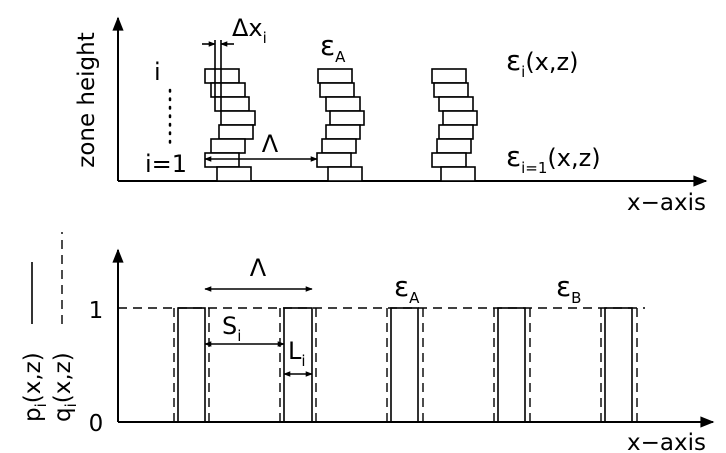  What do you see at coordinates (157, 72) in the screenshot?
I see `zone-index-top: i` at bounding box center [157, 72].